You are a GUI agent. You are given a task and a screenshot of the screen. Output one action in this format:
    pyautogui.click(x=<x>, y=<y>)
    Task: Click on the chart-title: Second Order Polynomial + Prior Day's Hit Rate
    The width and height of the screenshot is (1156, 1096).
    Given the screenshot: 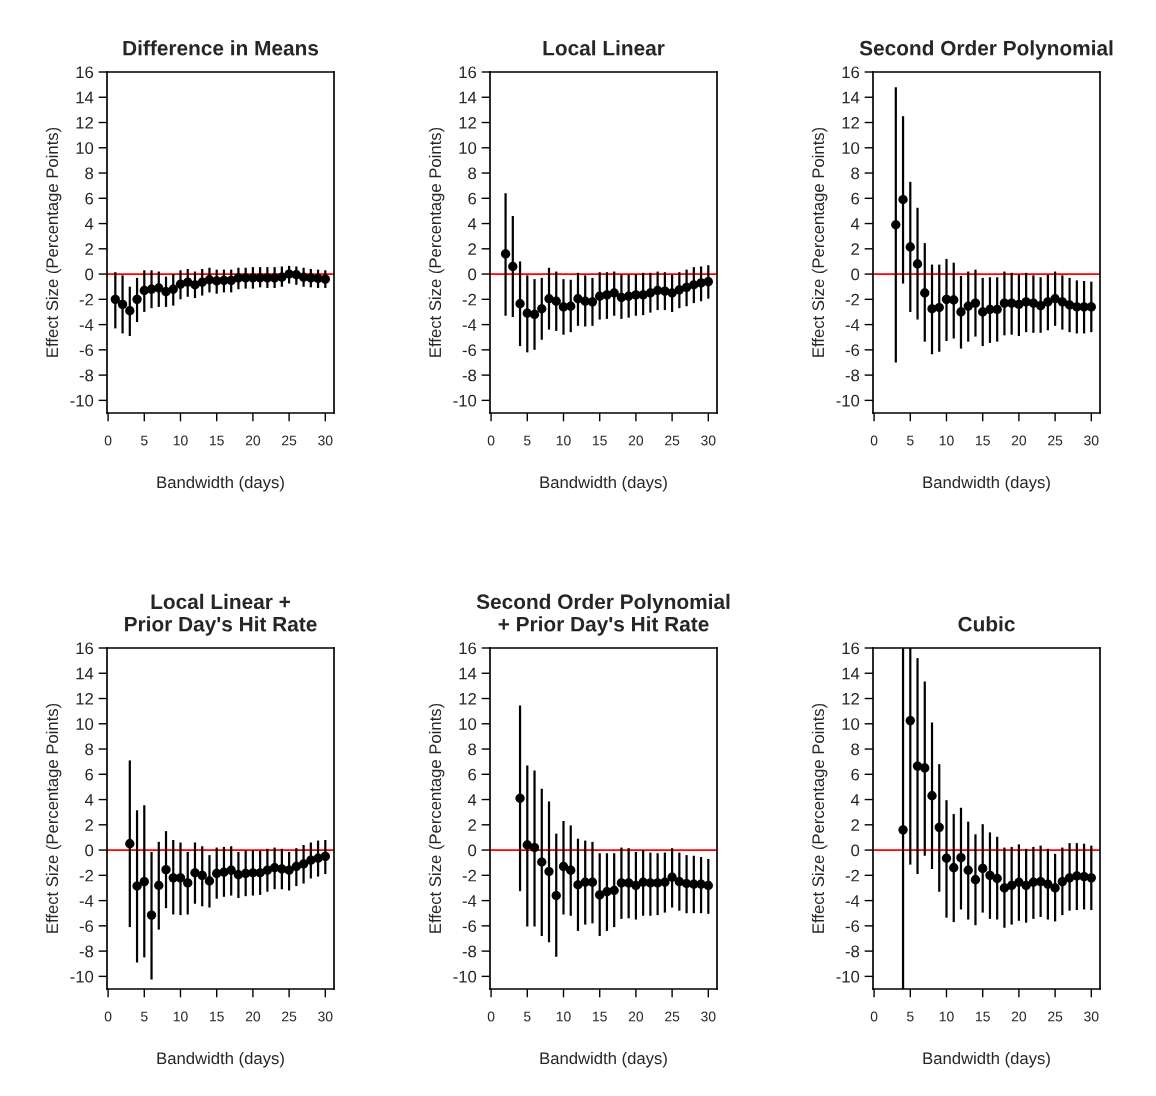 What is the action you would take?
    pyautogui.click(x=603, y=614)
    